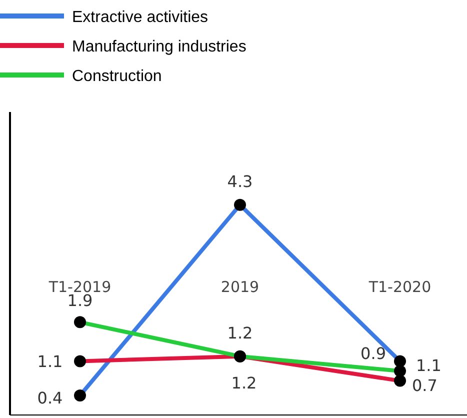  What do you see at coordinates (159, 47) in the screenshot?
I see `legend-label: Manufacturing industries` at bounding box center [159, 47].